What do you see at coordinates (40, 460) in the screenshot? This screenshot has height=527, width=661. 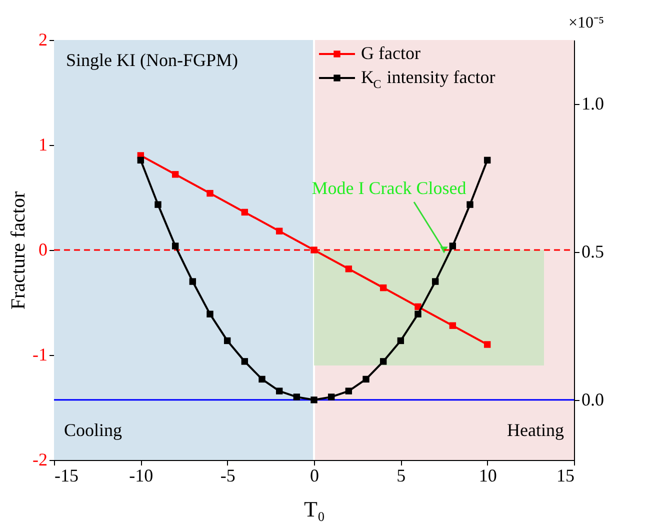 I see `y-tick-label: -2` at bounding box center [40, 460].